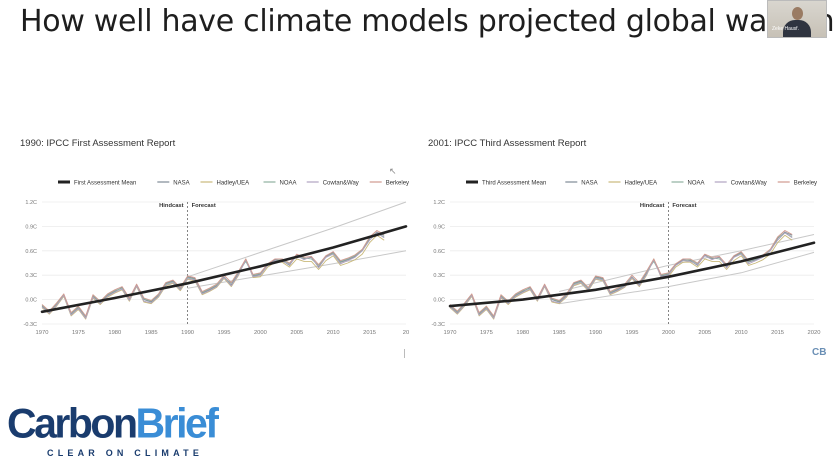  I want to click on presenter-head, so click(797, 13).